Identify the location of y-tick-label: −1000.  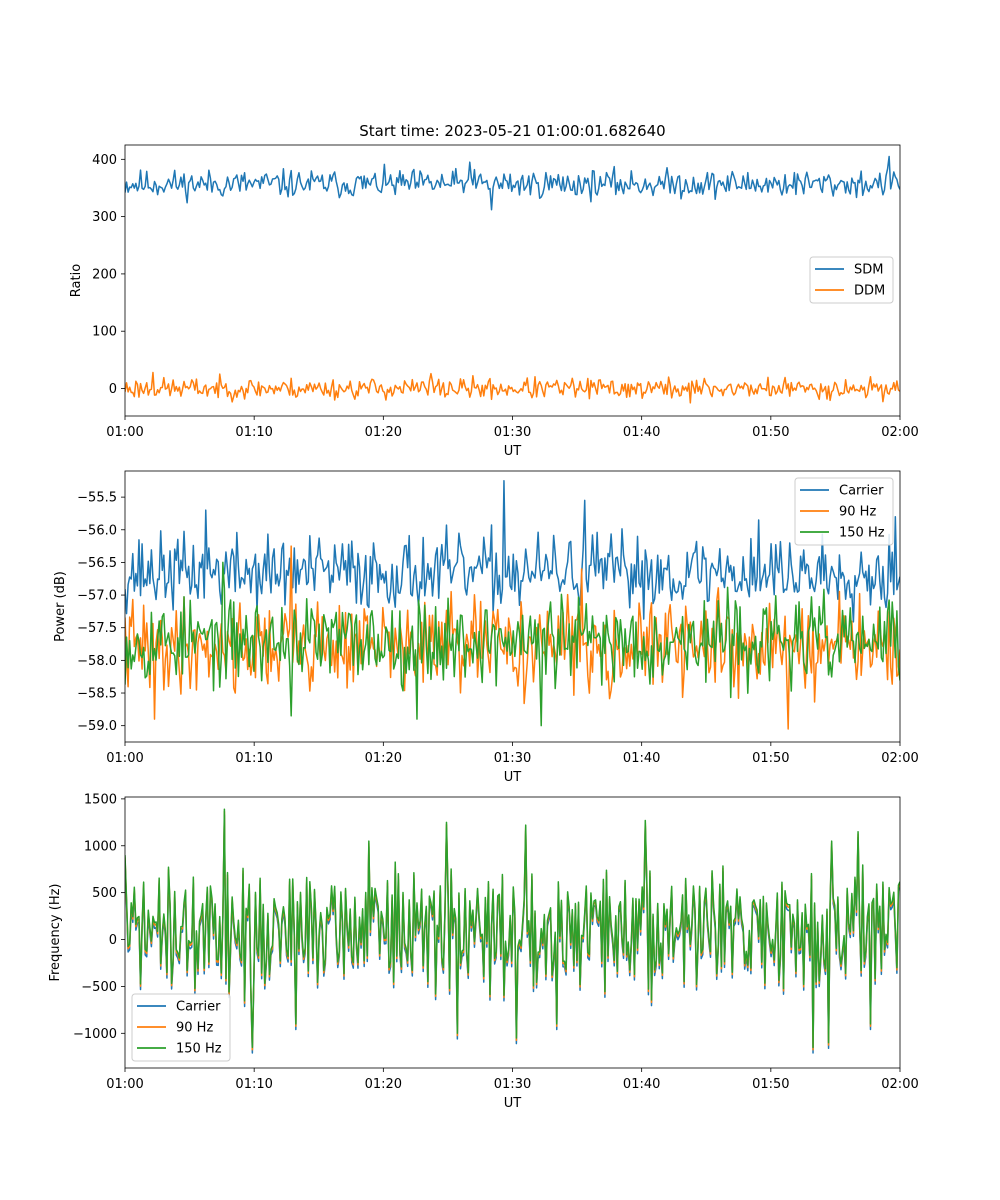
(95, 1034).